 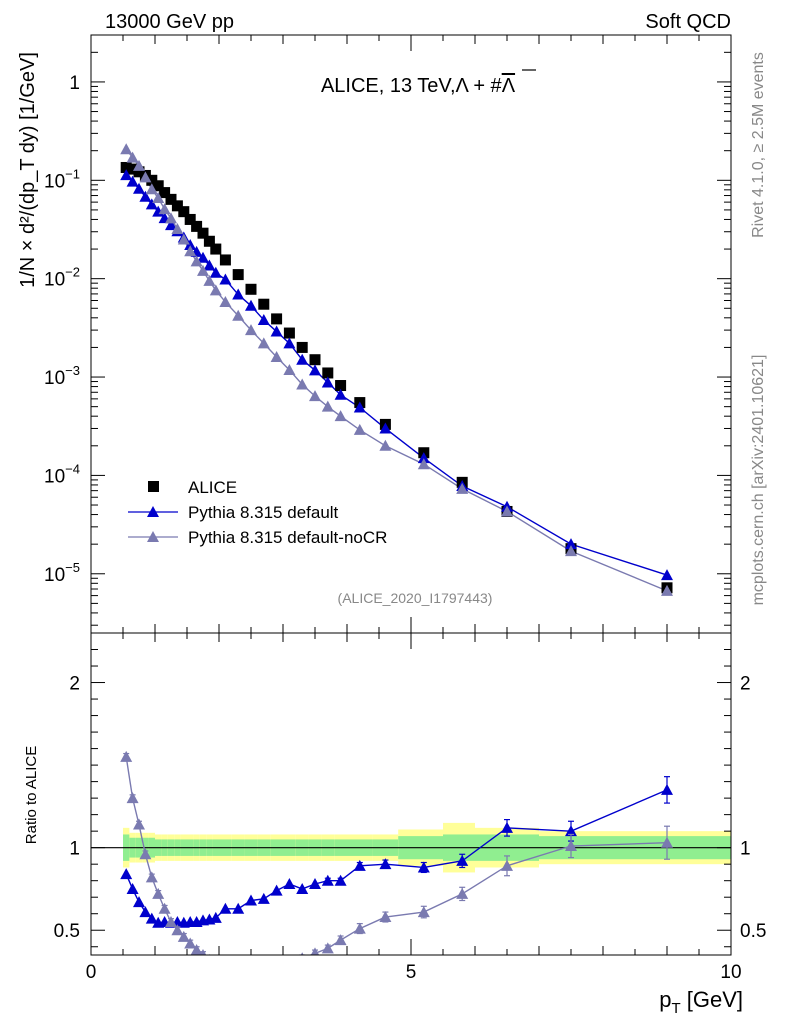 I want to click on legend-label-default: Pythia 8.315 default, so click(x=263, y=512).